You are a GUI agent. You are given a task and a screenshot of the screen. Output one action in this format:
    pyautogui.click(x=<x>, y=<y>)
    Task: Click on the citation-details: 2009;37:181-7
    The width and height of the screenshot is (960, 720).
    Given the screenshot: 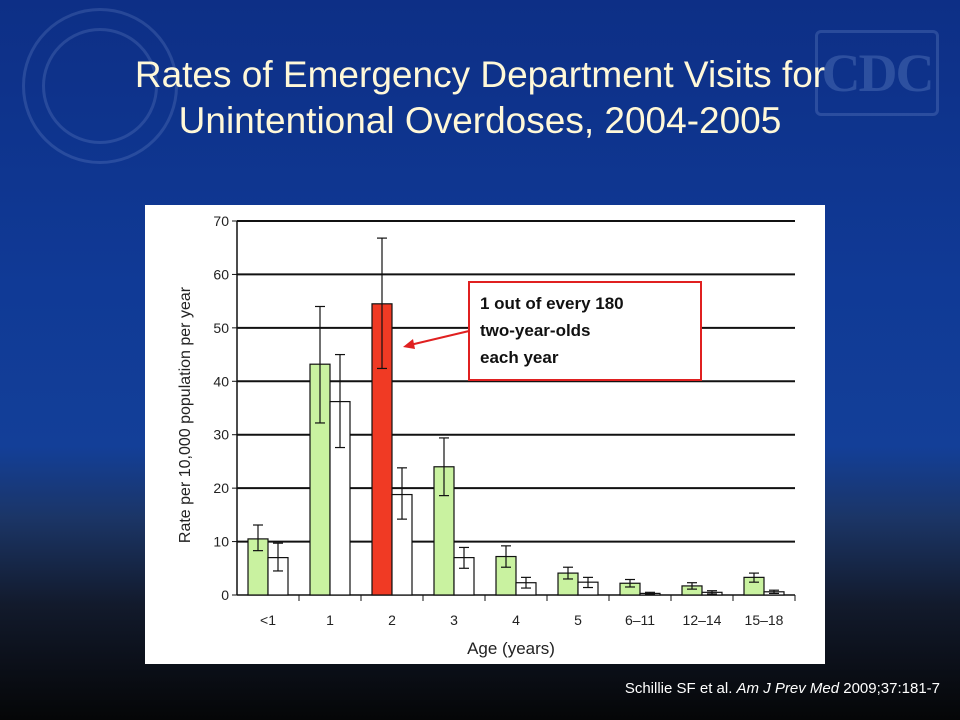 What is the action you would take?
    pyautogui.click(x=889, y=688)
    